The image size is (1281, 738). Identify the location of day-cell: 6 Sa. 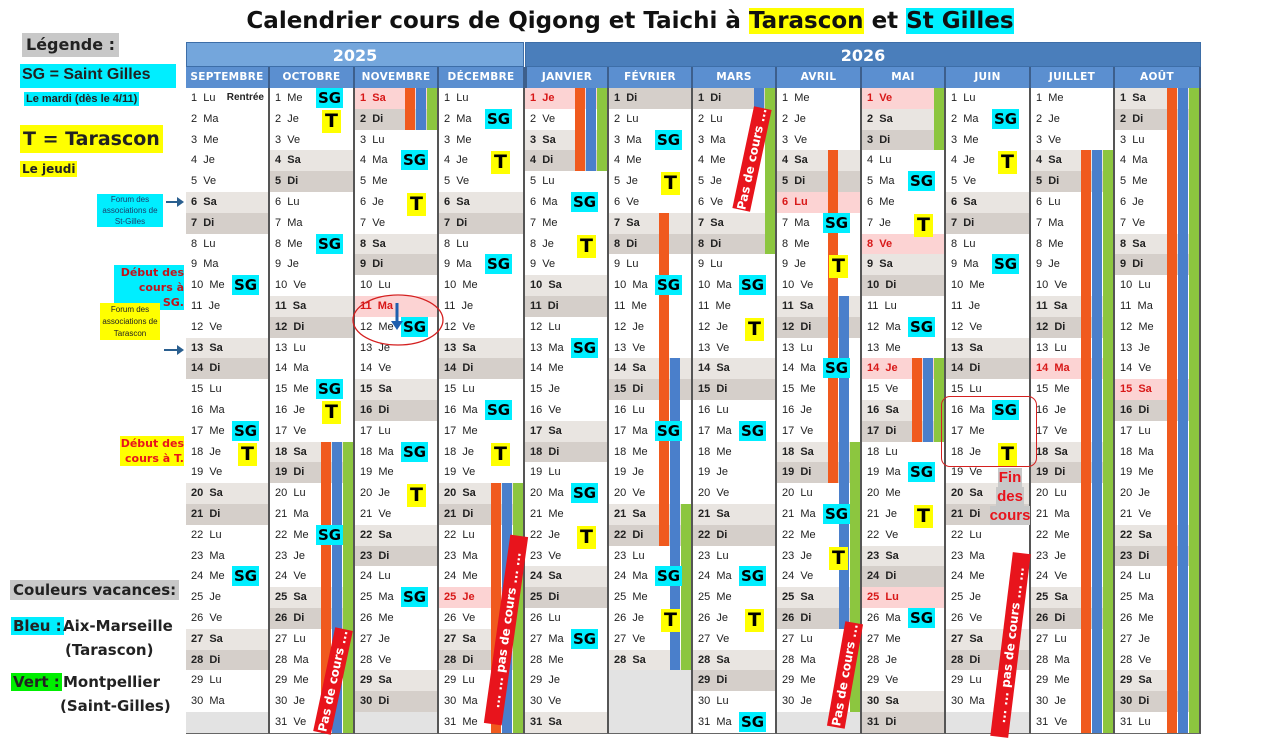
(228, 203).